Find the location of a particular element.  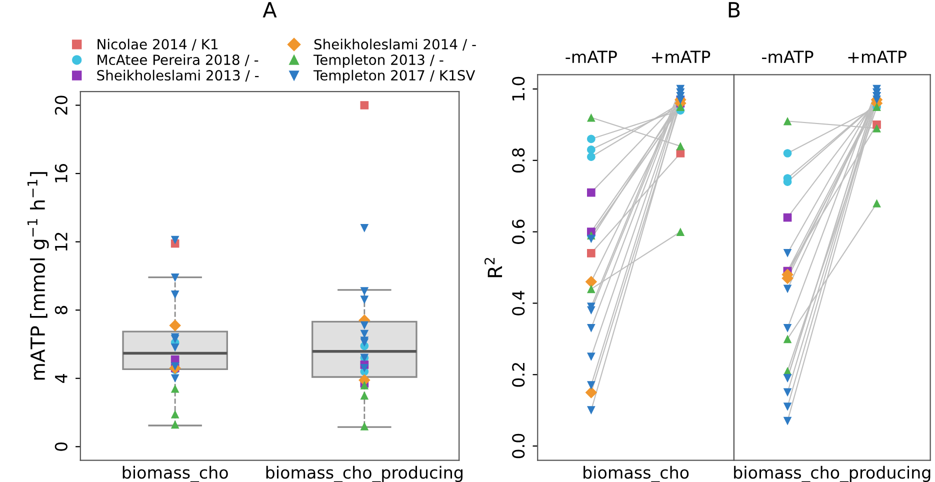

chart-title: A is located at coordinates (269, 10).